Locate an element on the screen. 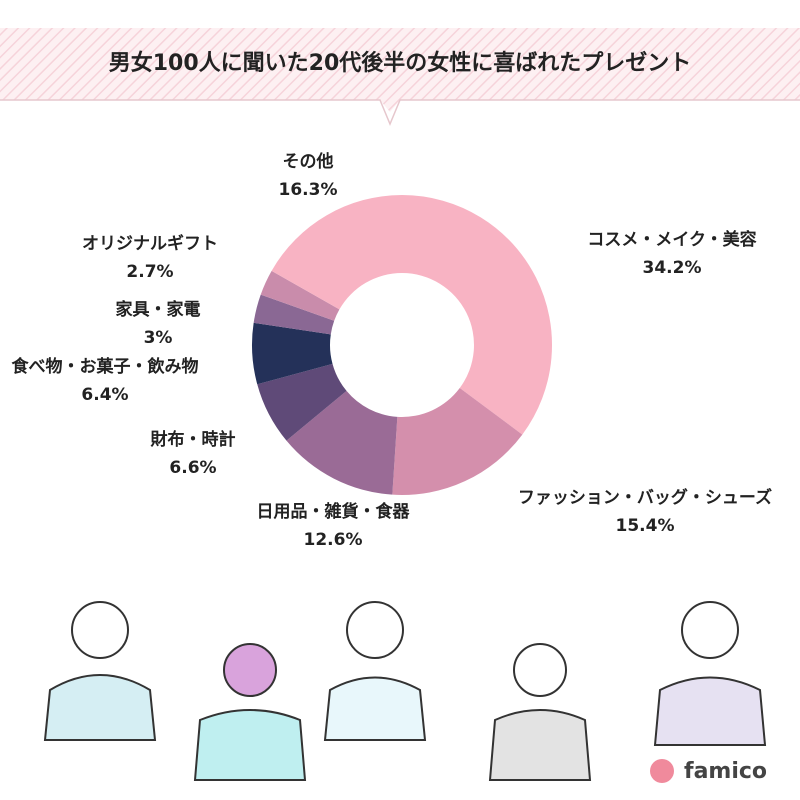 The width and height of the screenshot is (800, 800). value-label: 15.4% is located at coordinates (645, 526).